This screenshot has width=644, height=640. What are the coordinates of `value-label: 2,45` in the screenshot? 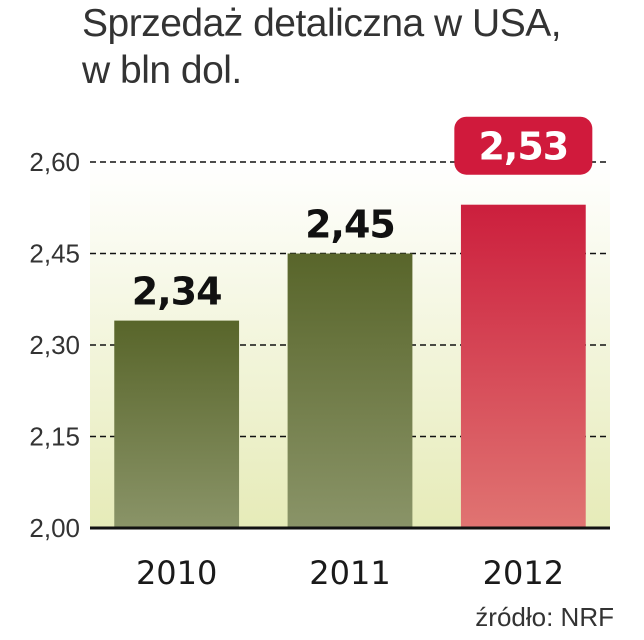 It's located at (350, 225).